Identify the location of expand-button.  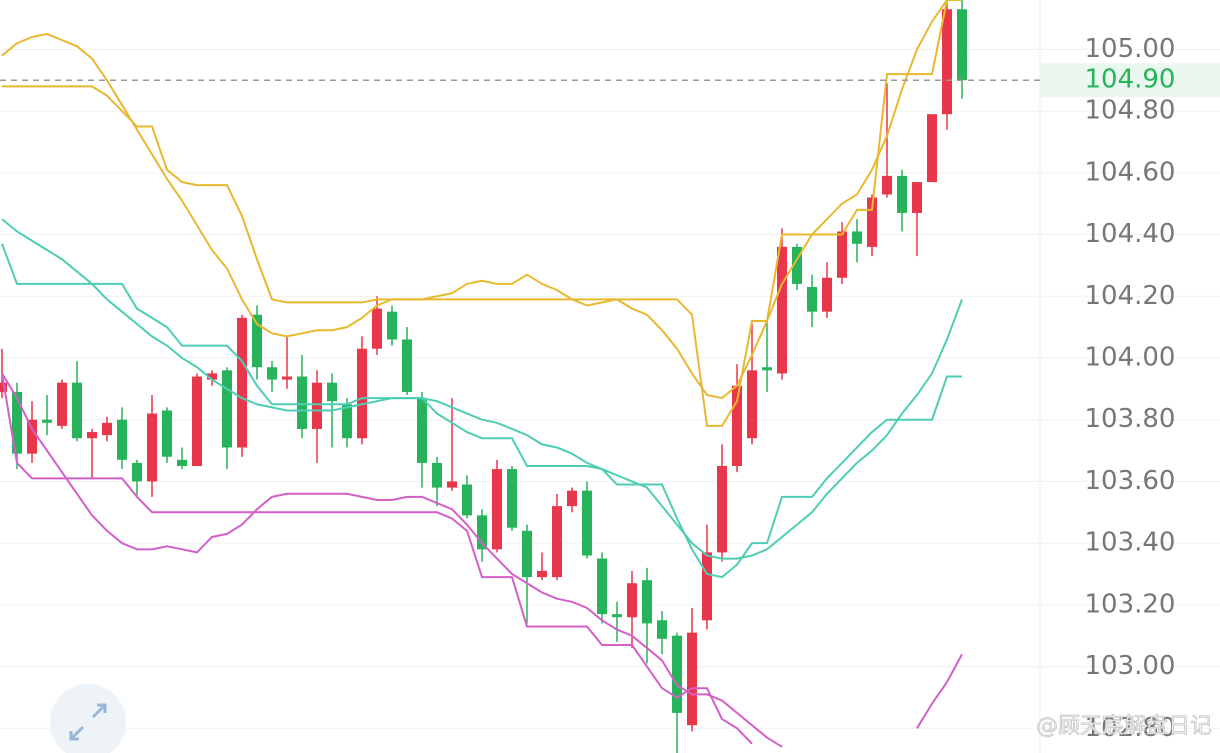
(88, 718).